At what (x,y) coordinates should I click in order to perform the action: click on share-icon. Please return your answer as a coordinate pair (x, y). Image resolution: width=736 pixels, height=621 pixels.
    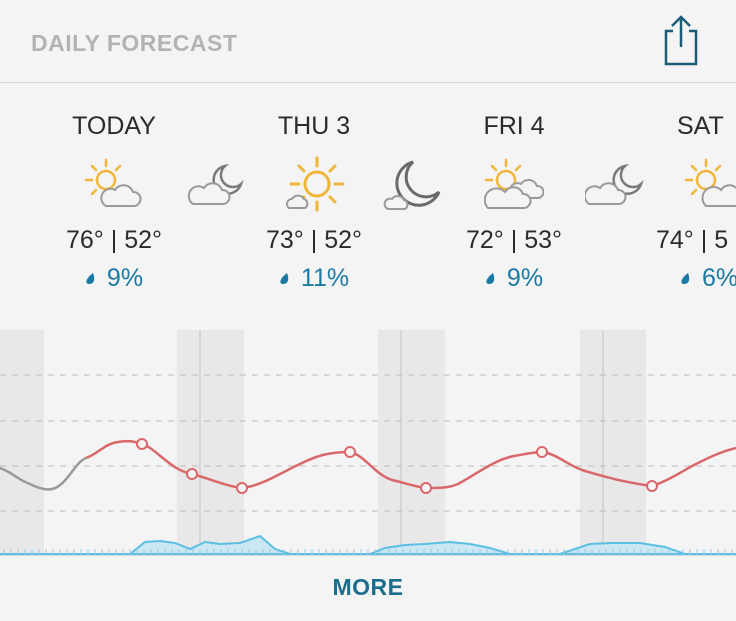
    Looking at the image, I should click on (681, 40).